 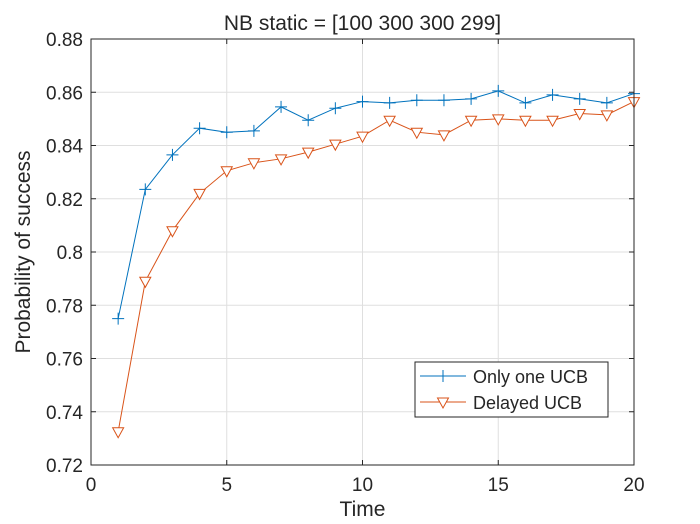 What do you see at coordinates (498, 485) in the screenshot?
I see `x-tick-label: 15` at bounding box center [498, 485].